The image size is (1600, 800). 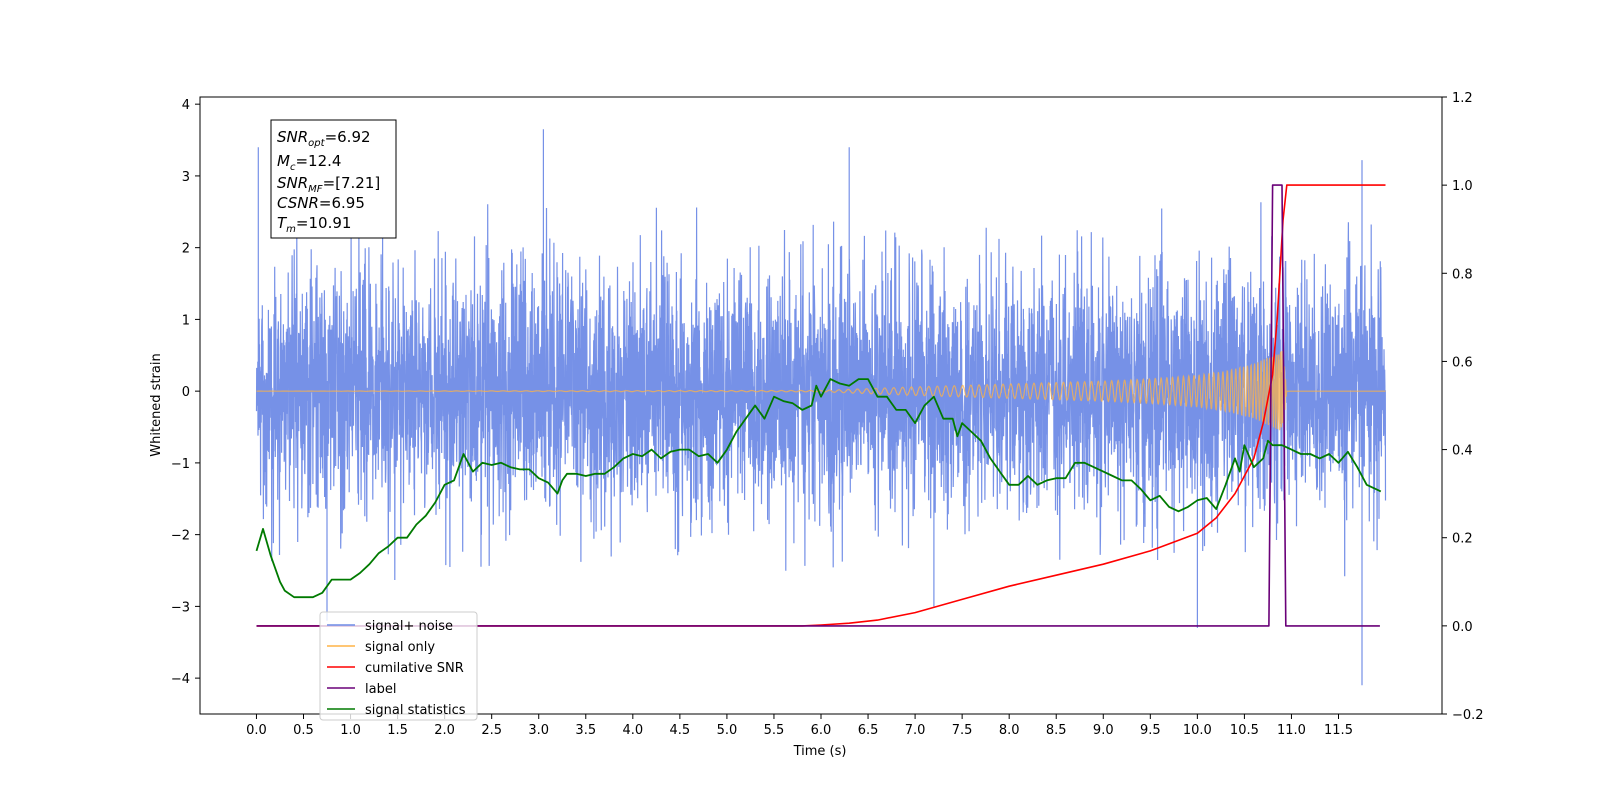 What do you see at coordinates (962, 730) in the screenshot?
I see `x-tick-label: 7.5` at bounding box center [962, 730].